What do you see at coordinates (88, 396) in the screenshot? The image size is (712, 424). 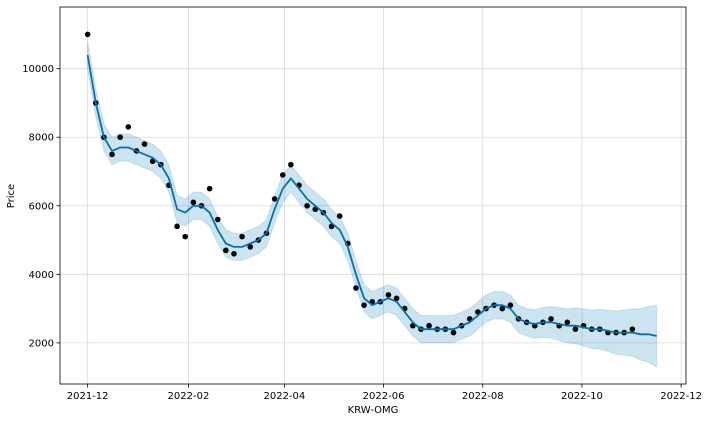 I see `x-tick-label: 2021-12` at bounding box center [88, 396].